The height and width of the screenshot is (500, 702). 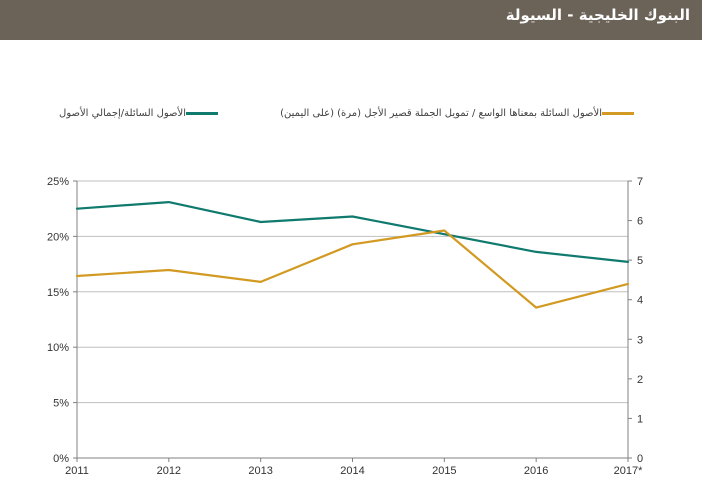 What do you see at coordinates (169, 471) in the screenshot?
I see `x-tick-label: 2012` at bounding box center [169, 471].